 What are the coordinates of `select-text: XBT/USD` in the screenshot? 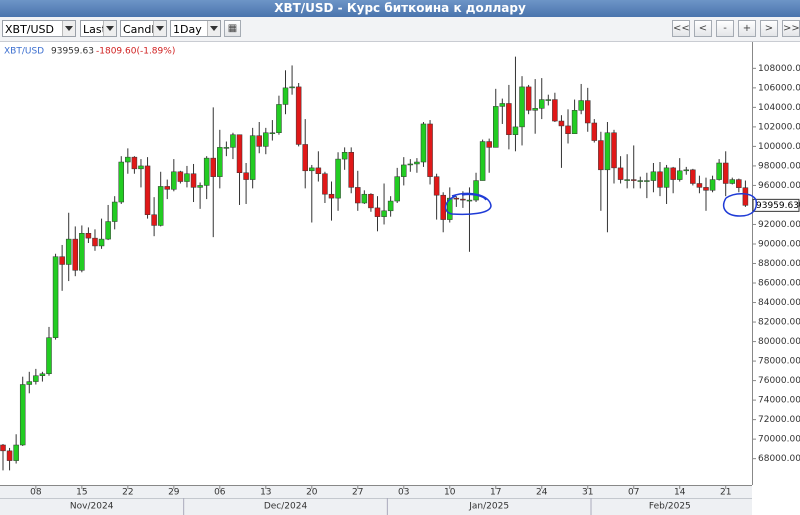 It's located at (30, 29).